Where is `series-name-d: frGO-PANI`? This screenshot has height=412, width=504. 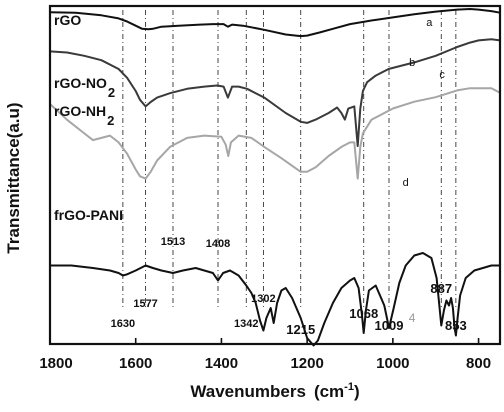
series-name-d: frGO-PANI is located at coordinates (88, 215).